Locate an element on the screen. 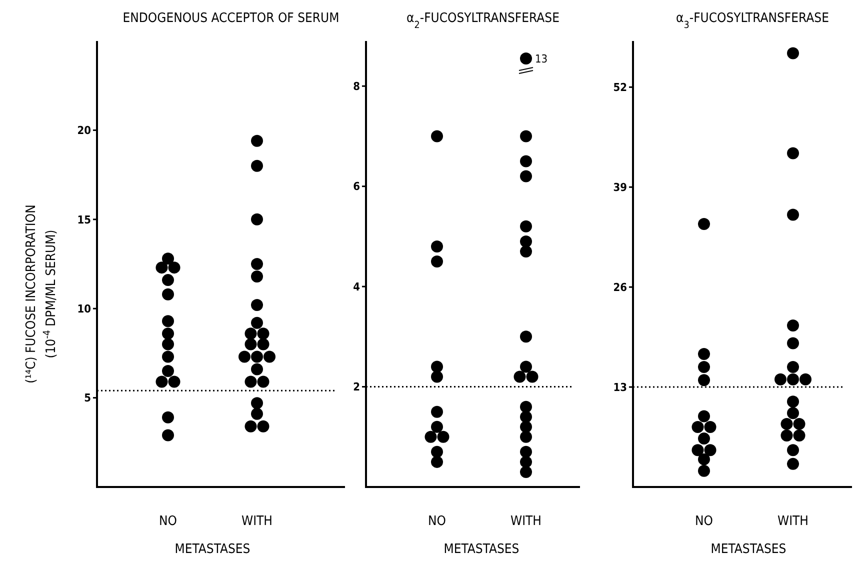 The height and width of the screenshot is (564, 855). y-tick-label: 15 is located at coordinates (84, 219).